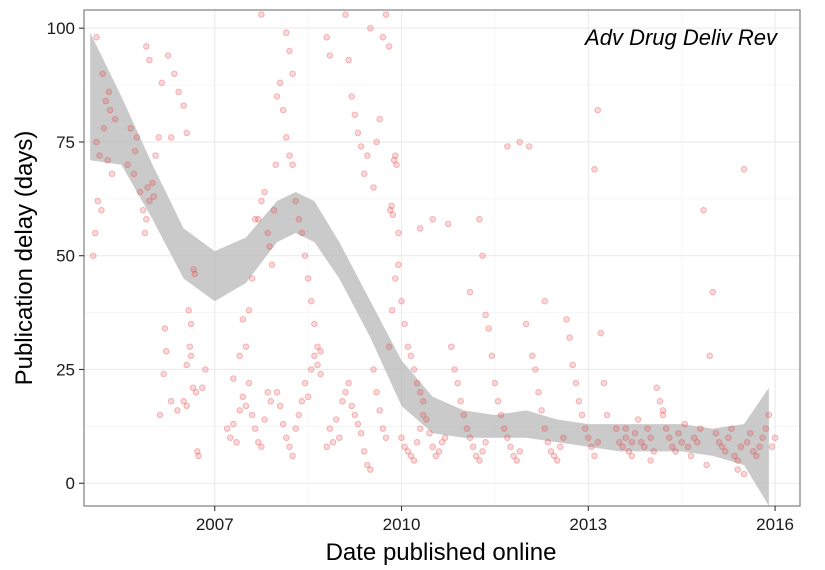 This screenshot has height=570, width=825. What do you see at coordinates (681, 37) in the screenshot?
I see `chart-annotation: Adv Drug Deliv Rev` at bounding box center [681, 37].